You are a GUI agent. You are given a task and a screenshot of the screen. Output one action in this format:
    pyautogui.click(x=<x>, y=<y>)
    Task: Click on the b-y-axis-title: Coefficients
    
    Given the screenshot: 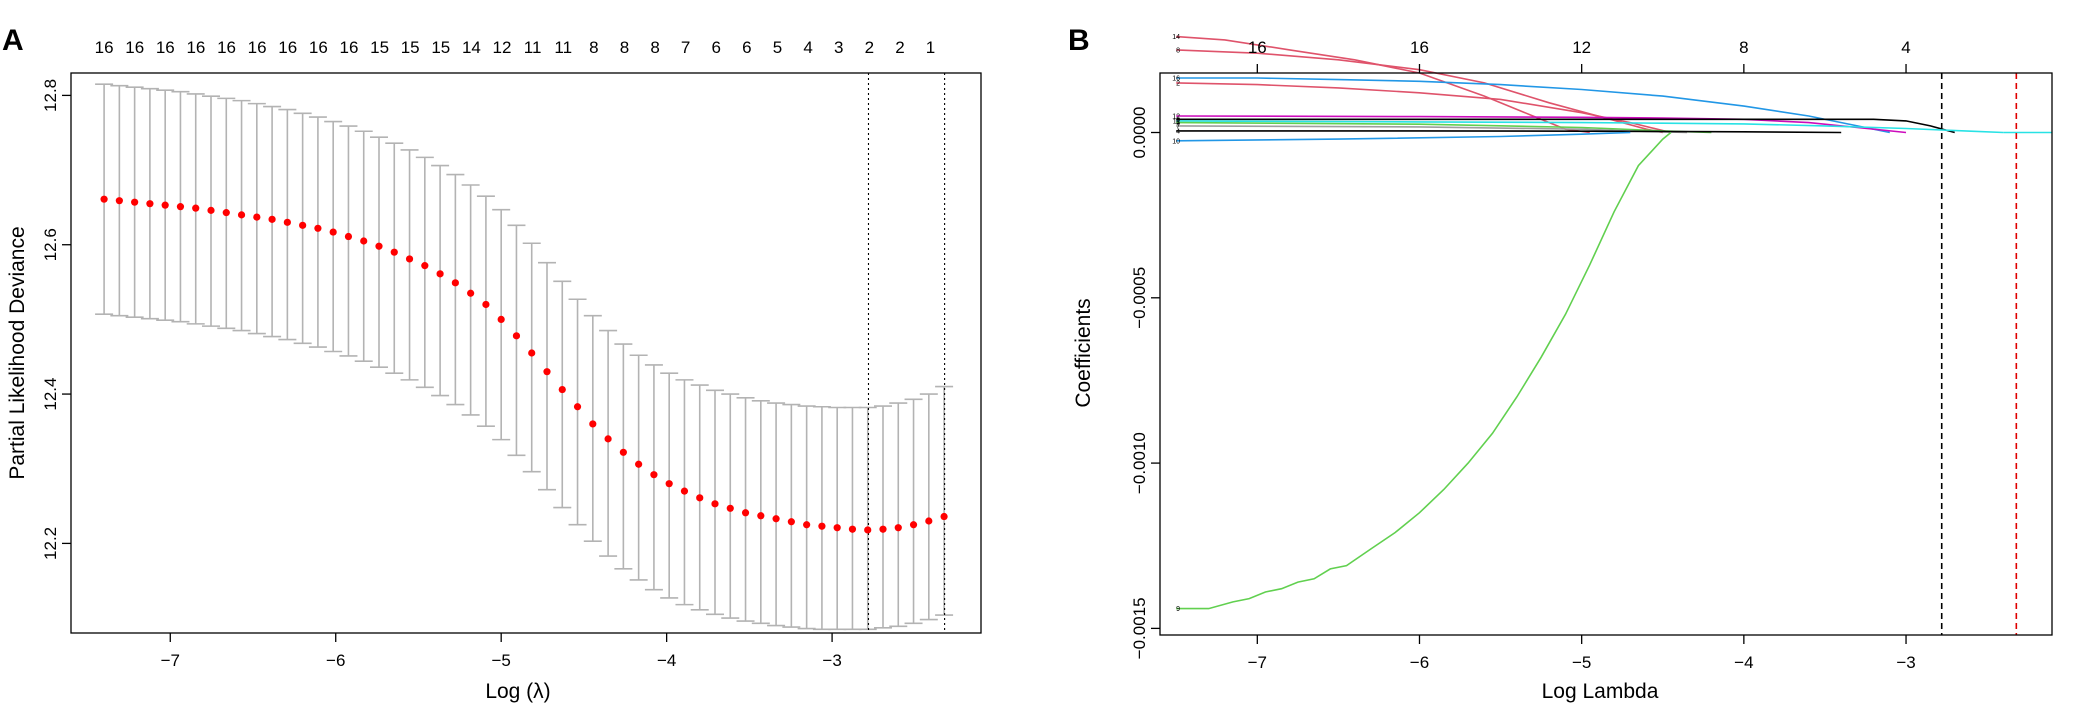 What is the action you would take?
    pyautogui.click(x=1083, y=352)
    